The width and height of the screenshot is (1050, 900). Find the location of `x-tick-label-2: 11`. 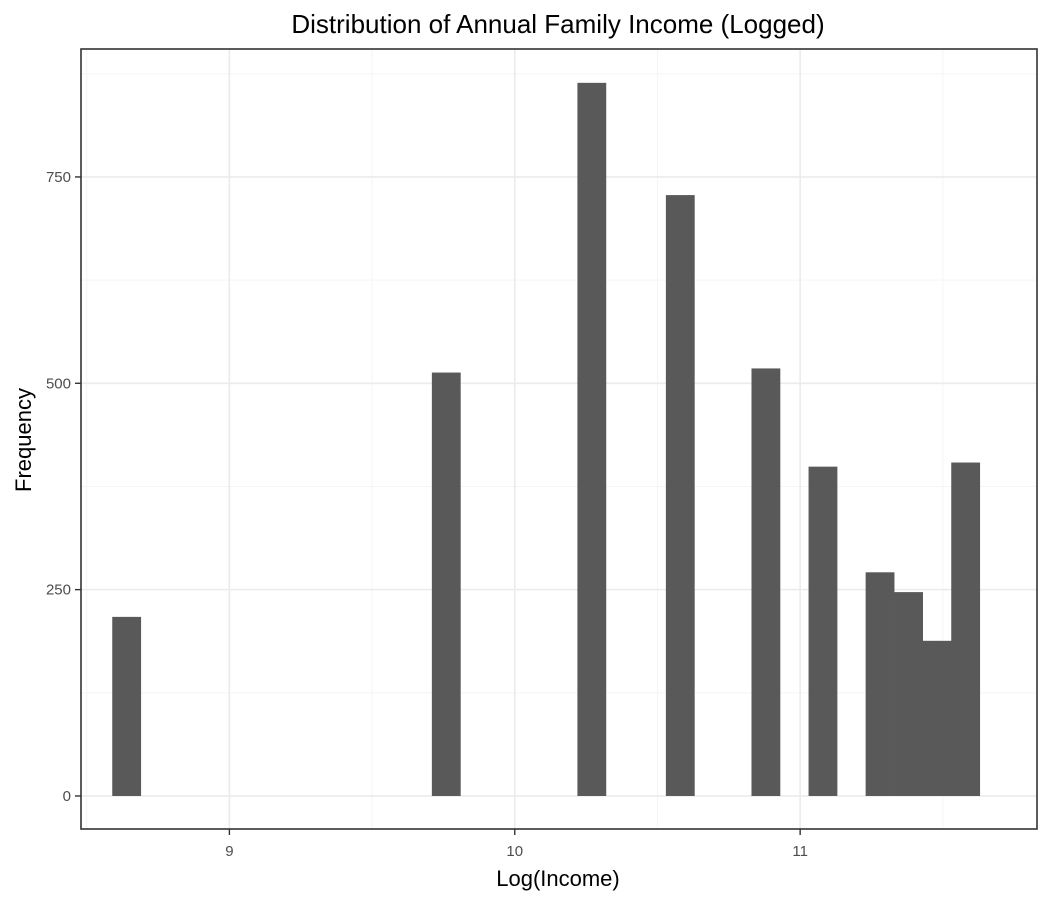

x-tick-label-2: 11 is located at coordinates (800, 851).